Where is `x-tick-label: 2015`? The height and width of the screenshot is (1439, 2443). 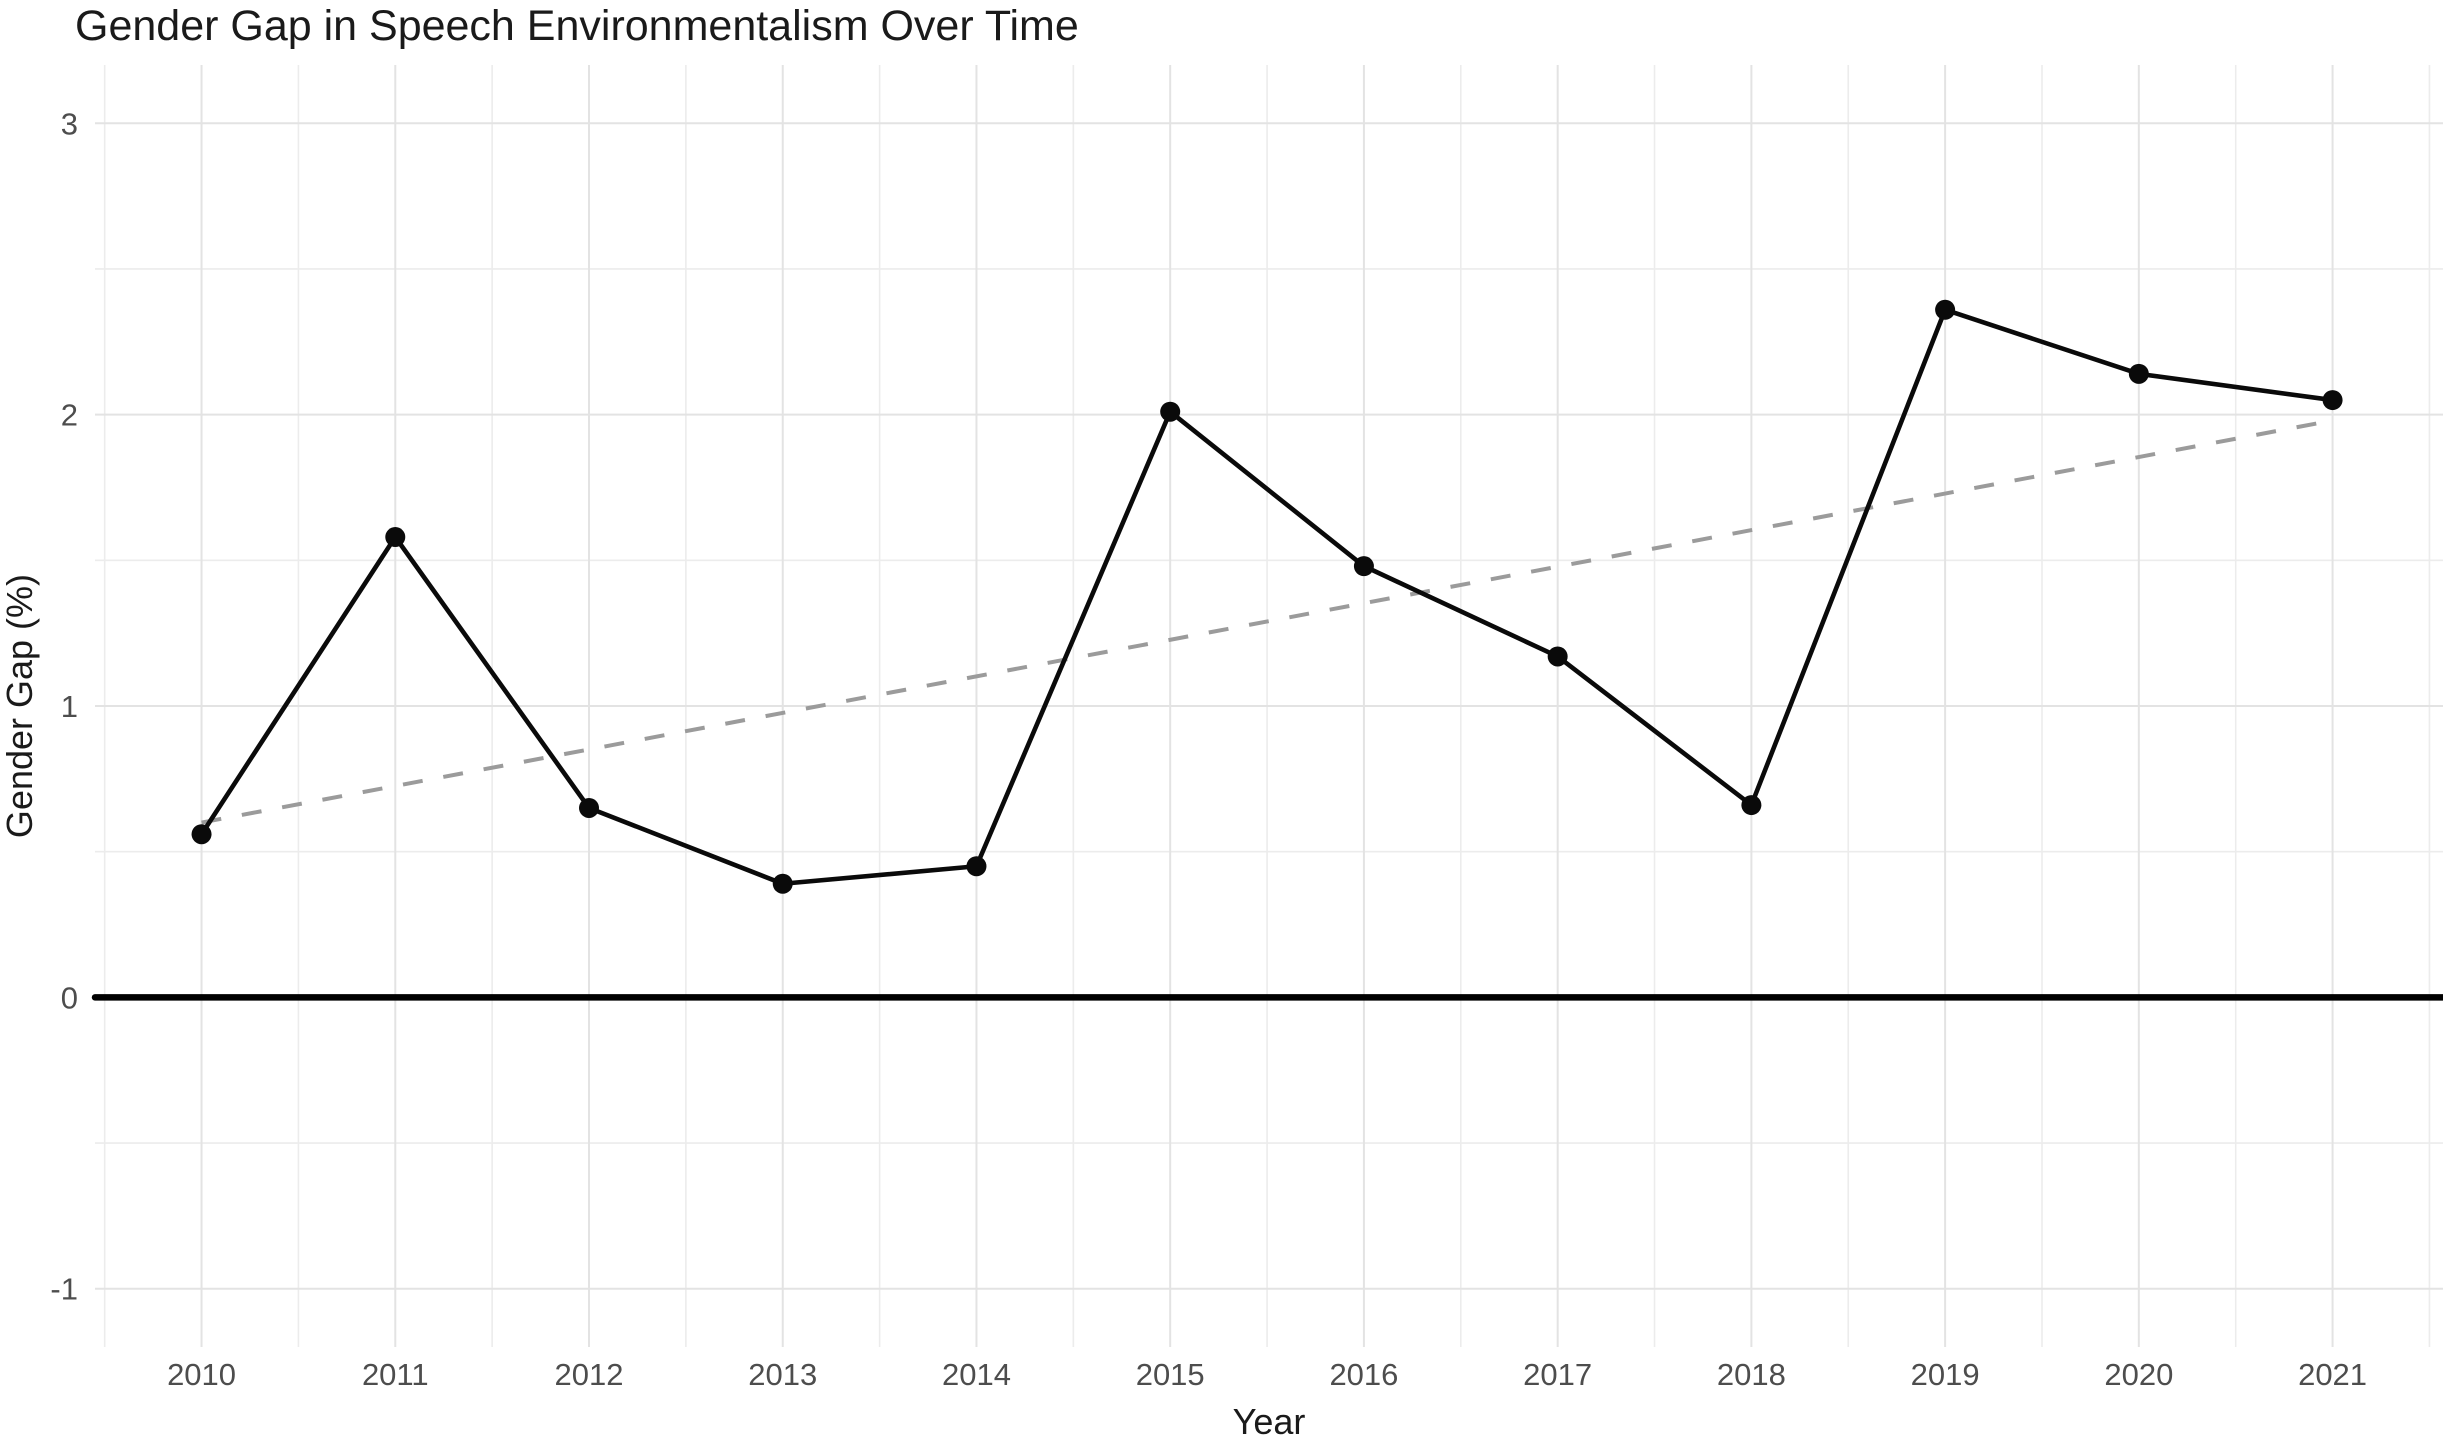
x-tick-label: 2015 is located at coordinates (1170, 1374).